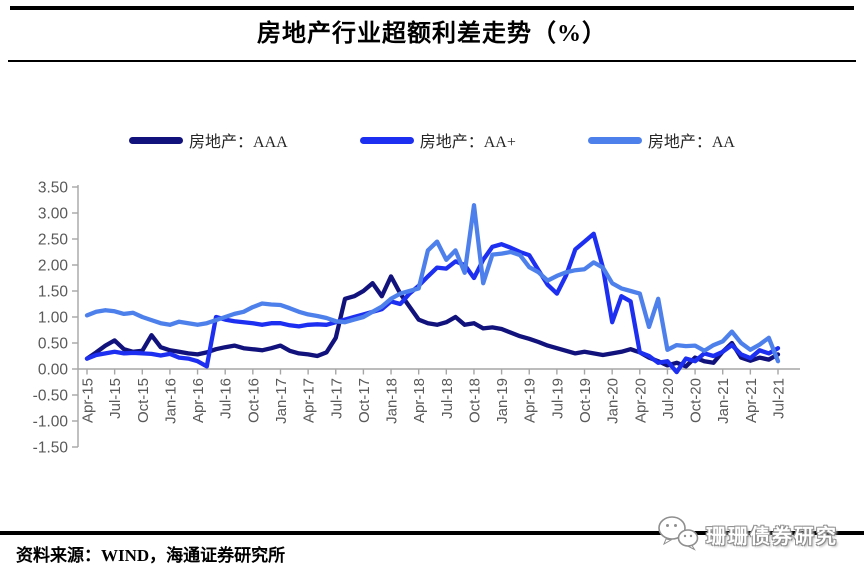  What do you see at coordinates (585, 400) in the screenshot?
I see `x-tick-label: Oct-19` at bounding box center [585, 400].